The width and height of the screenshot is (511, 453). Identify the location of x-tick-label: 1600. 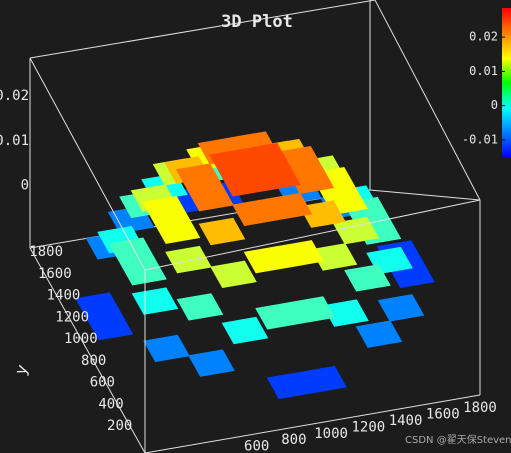
(443, 414).